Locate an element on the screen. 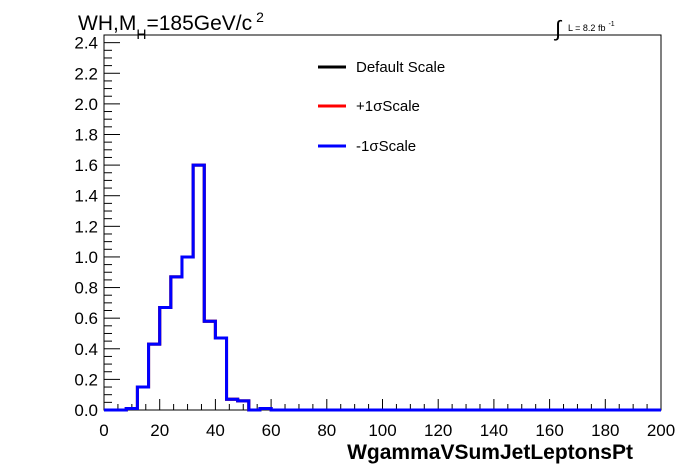 The image size is (696, 472). y-tick-label: 2.4 is located at coordinates (86, 43).